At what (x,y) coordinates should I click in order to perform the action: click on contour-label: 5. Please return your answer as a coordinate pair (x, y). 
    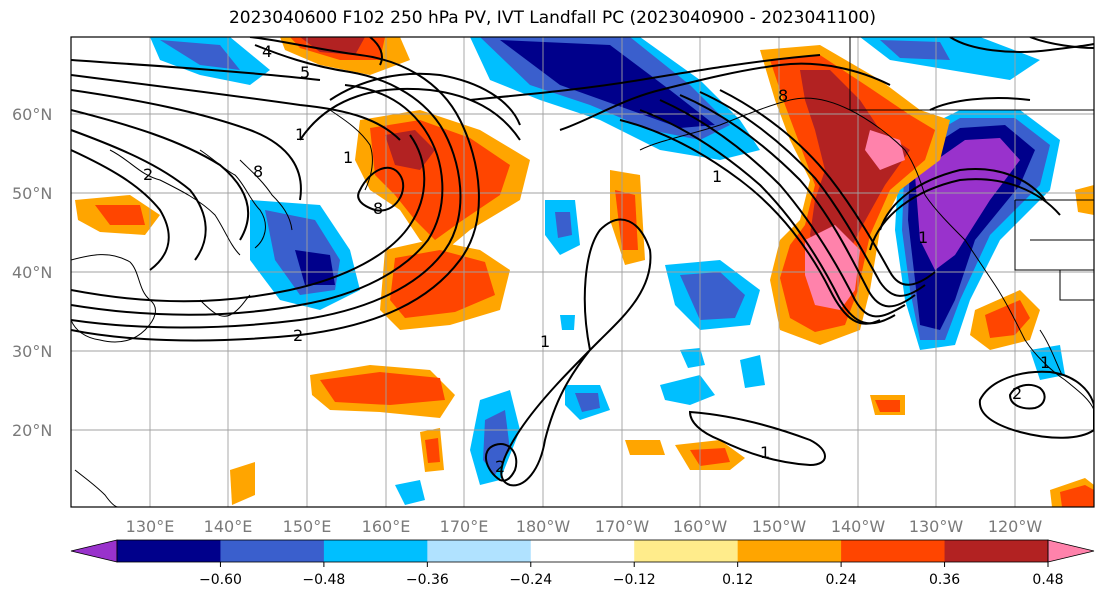
    Looking at the image, I should click on (305, 72).